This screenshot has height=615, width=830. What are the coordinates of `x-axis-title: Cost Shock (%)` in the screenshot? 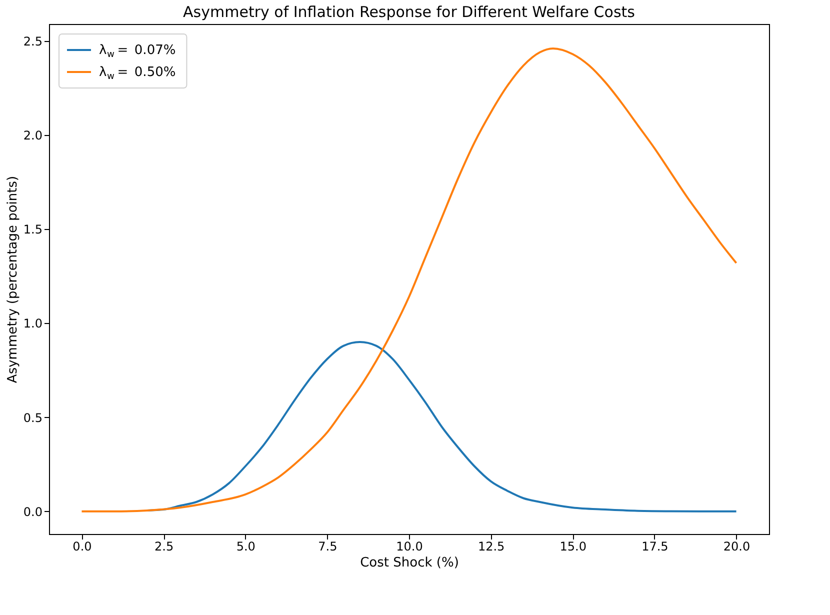 It's located at (409, 563).